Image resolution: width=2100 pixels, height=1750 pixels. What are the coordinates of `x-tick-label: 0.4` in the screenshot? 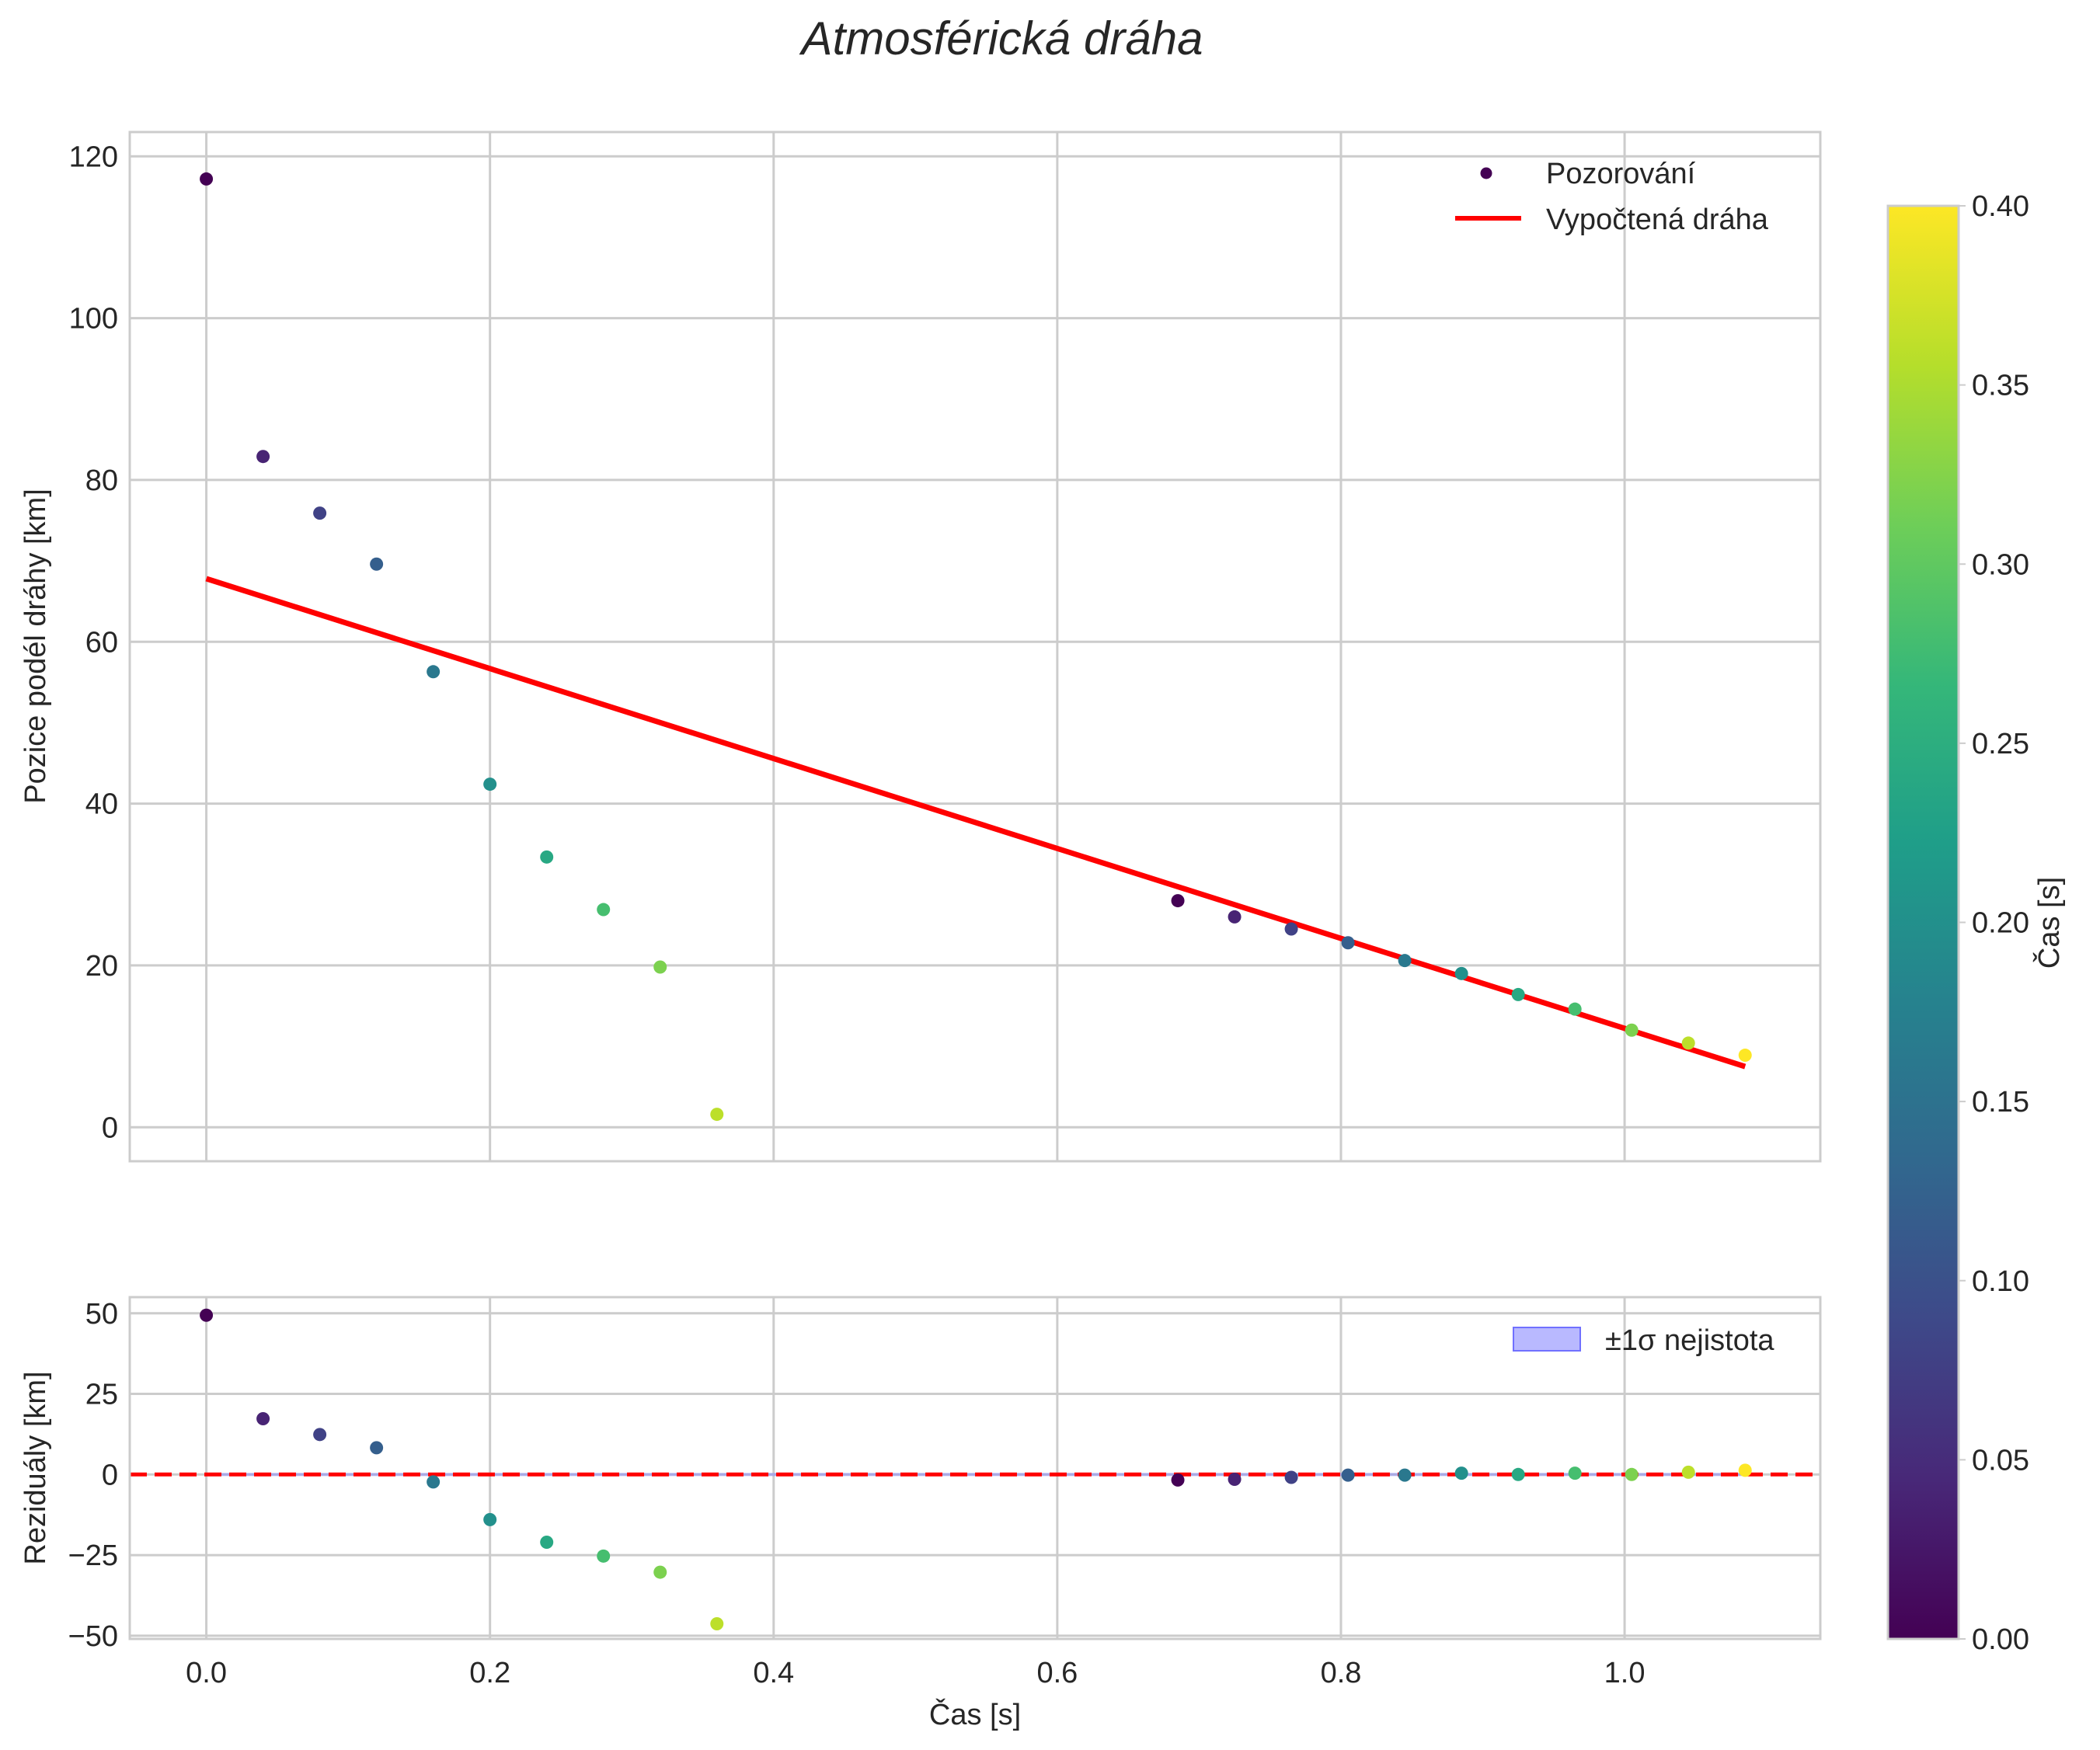 It's located at (773, 1673).